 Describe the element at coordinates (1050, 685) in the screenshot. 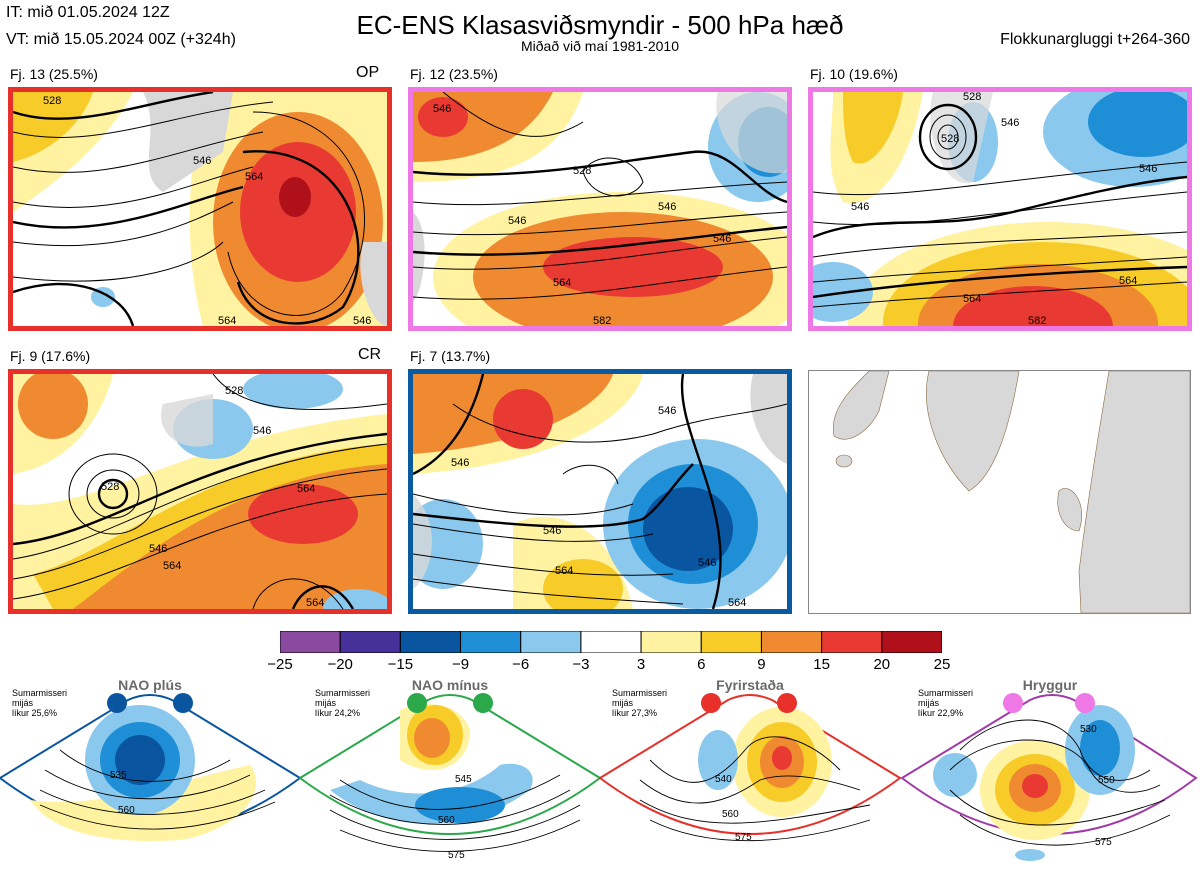

I see `regime-4-title: Hryggur` at that location.